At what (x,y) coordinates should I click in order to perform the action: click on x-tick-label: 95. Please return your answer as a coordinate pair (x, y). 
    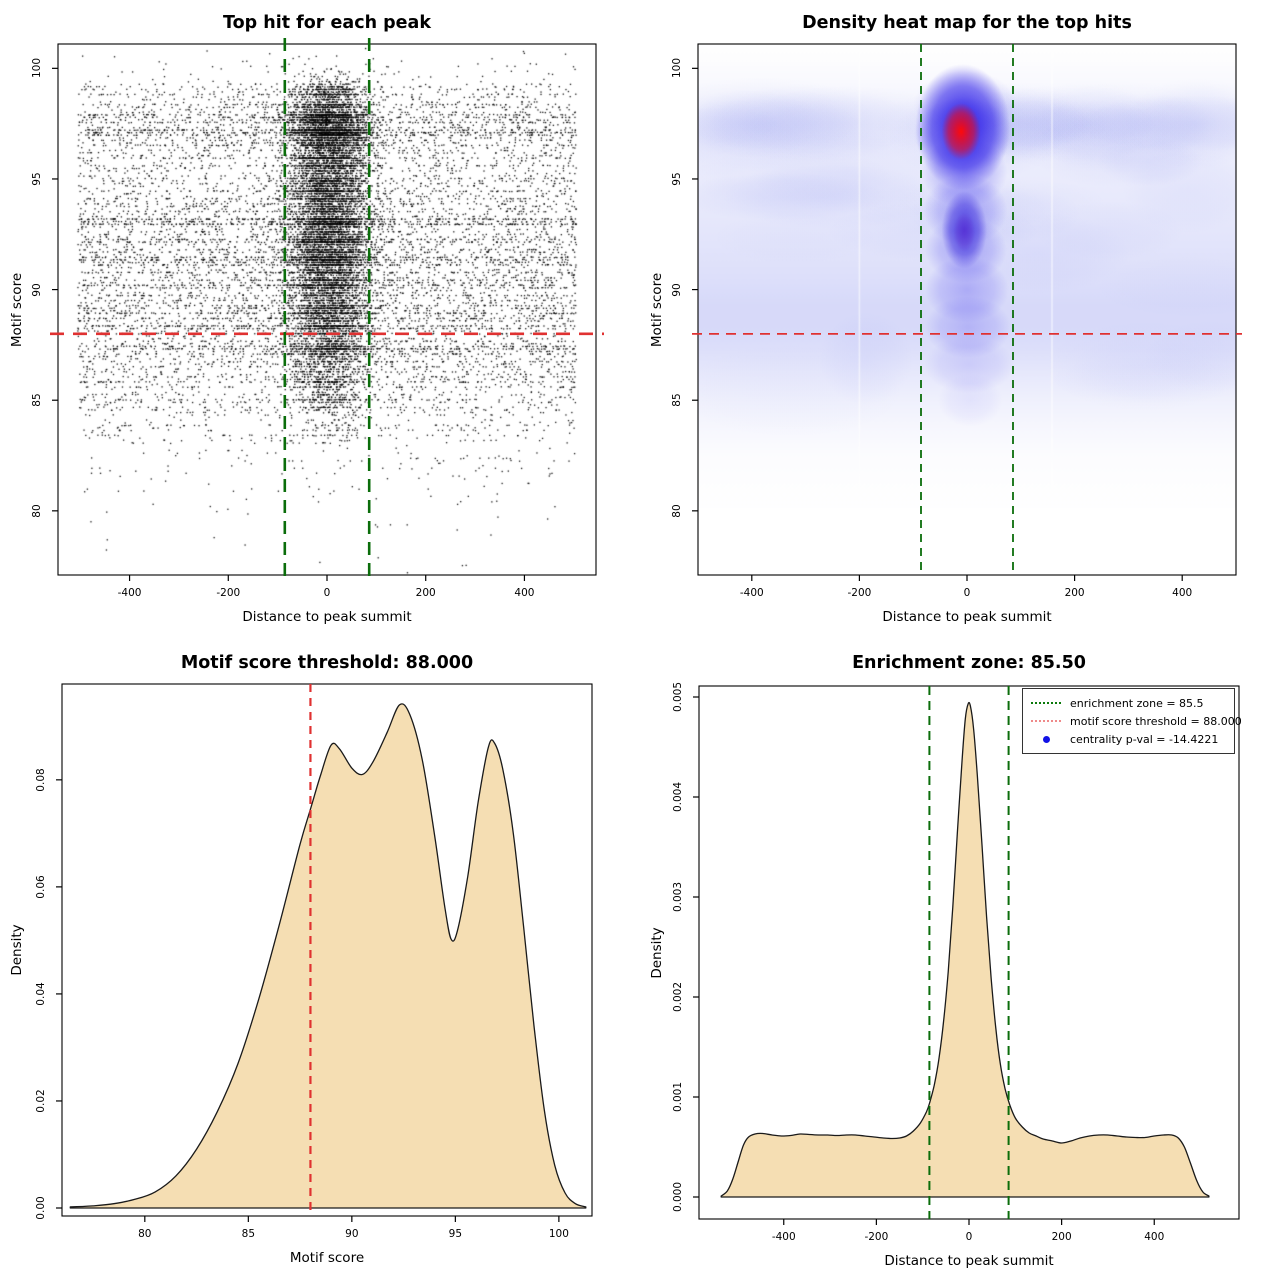
    Looking at the image, I should click on (455, 1234).